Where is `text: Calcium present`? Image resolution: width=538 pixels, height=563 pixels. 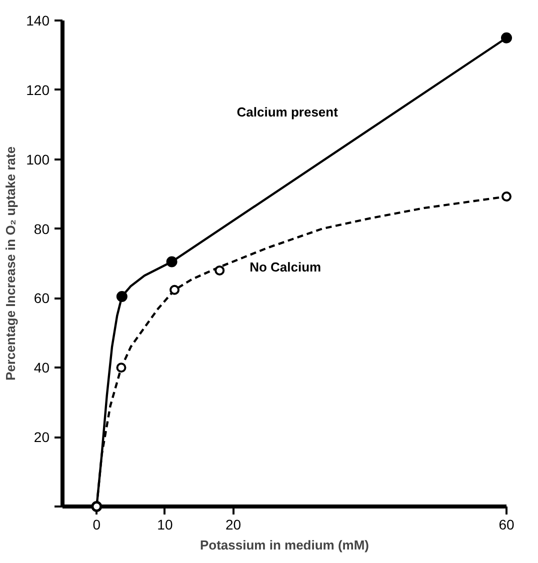
text: Calcium present is located at coordinates (287, 112).